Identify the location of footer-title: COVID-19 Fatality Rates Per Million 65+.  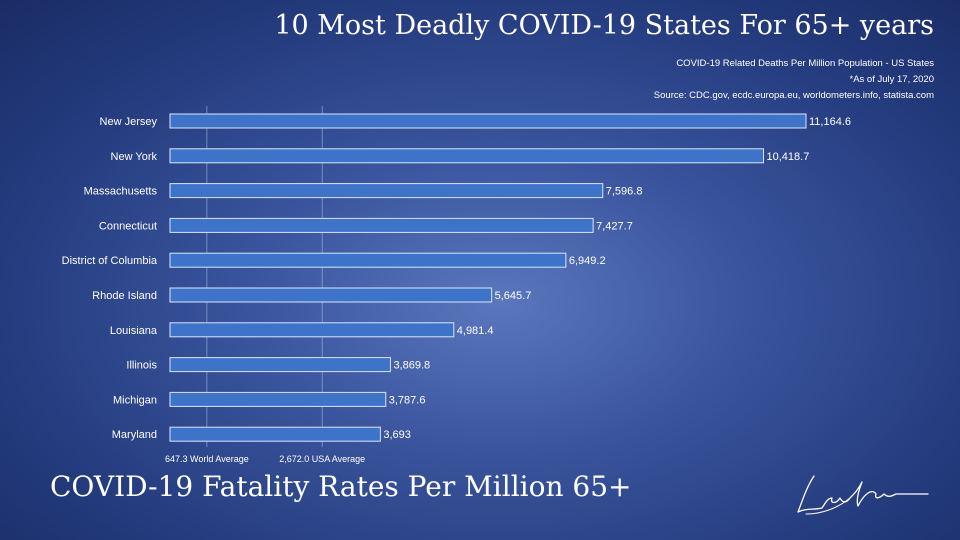
(341, 486).